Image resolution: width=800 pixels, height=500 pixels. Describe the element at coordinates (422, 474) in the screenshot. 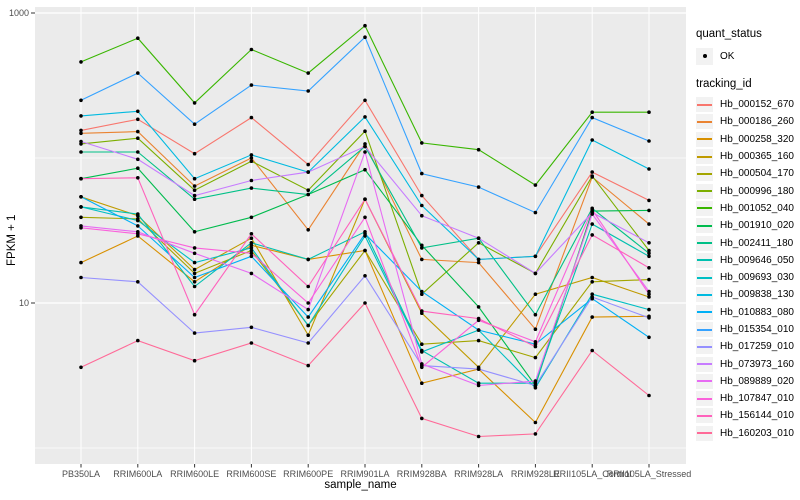

I see `x-tick-label: RRIM928BA` at that location.